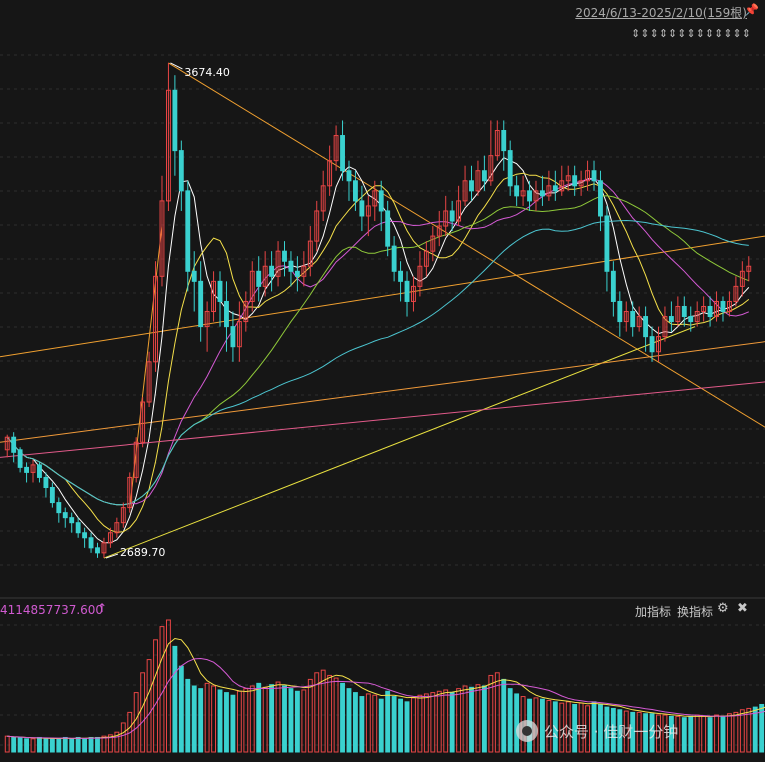 The image size is (765, 762). What do you see at coordinates (653, 612) in the screenshot?
I see `add-indicator-button: 加指标` at bounding box center [653, 612].